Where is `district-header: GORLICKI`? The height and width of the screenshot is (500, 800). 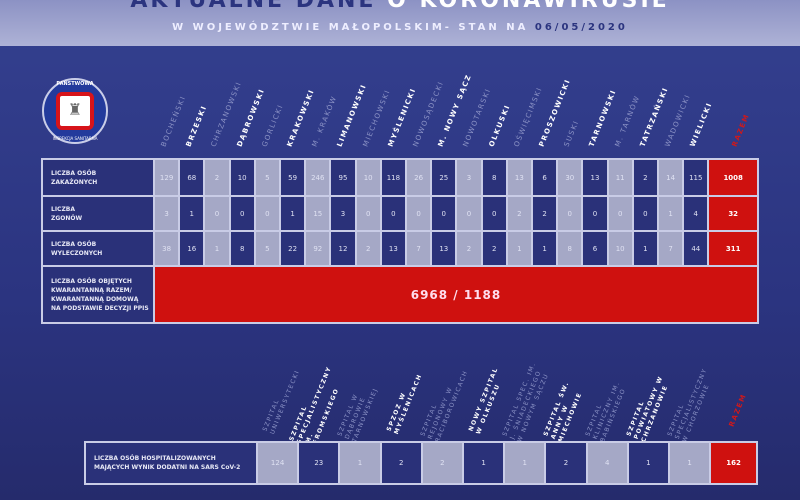 district-header: GORLICKI is located at coordinates (272, 125).